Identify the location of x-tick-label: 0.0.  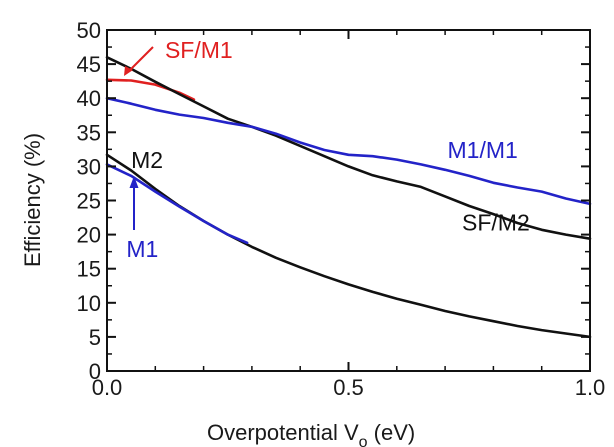
(107, 387).